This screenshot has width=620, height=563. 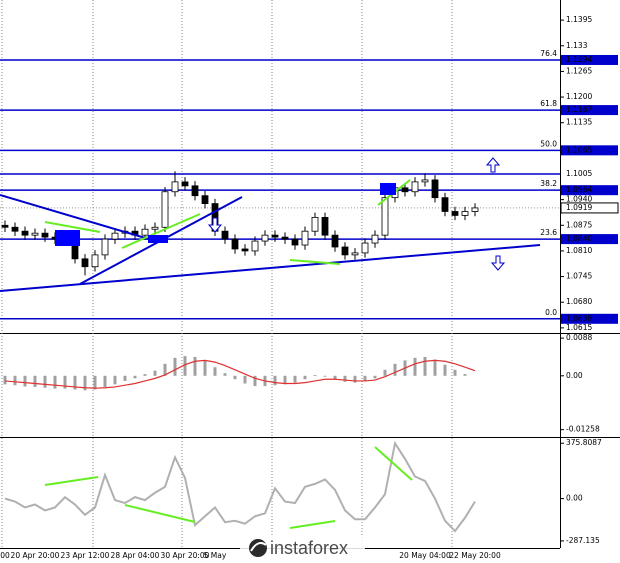 I want to click on logo, so click(x=258, y=548).